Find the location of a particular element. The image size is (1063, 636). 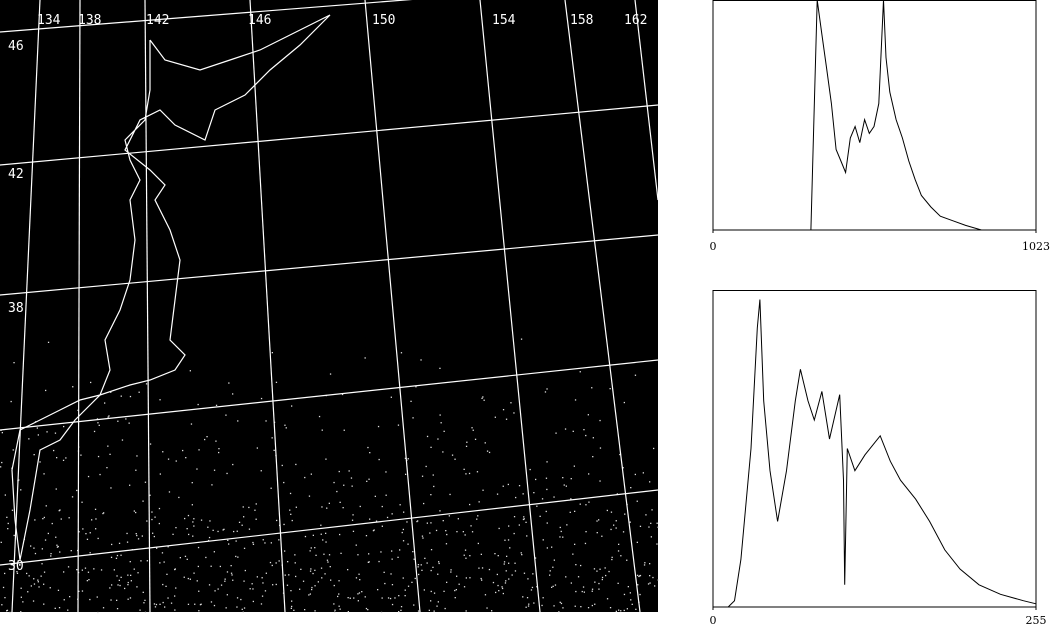

histogram-line is located at coordinates (875, 453).